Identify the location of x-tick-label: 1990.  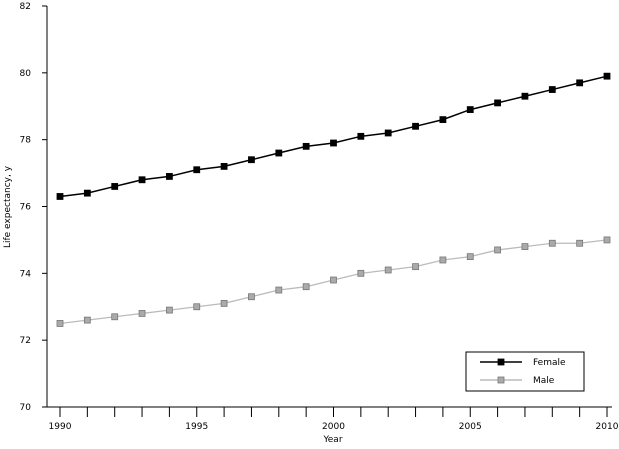
(60, 427).